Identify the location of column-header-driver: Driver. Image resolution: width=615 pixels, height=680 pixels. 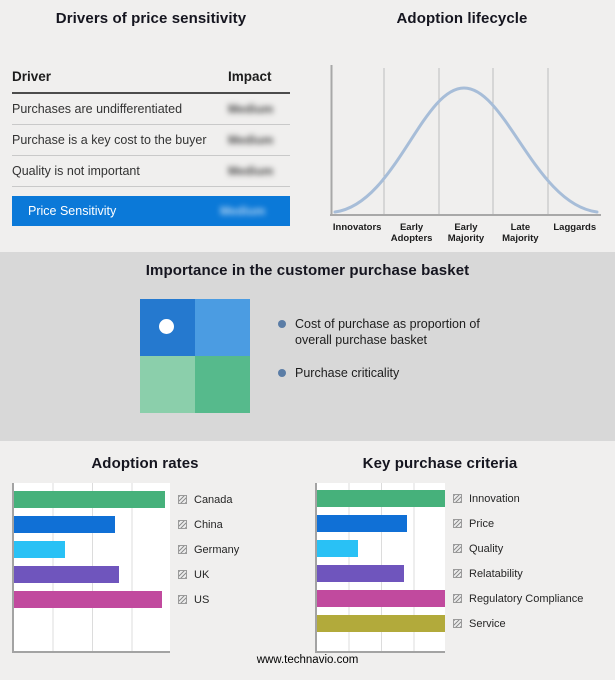
(32, 76).